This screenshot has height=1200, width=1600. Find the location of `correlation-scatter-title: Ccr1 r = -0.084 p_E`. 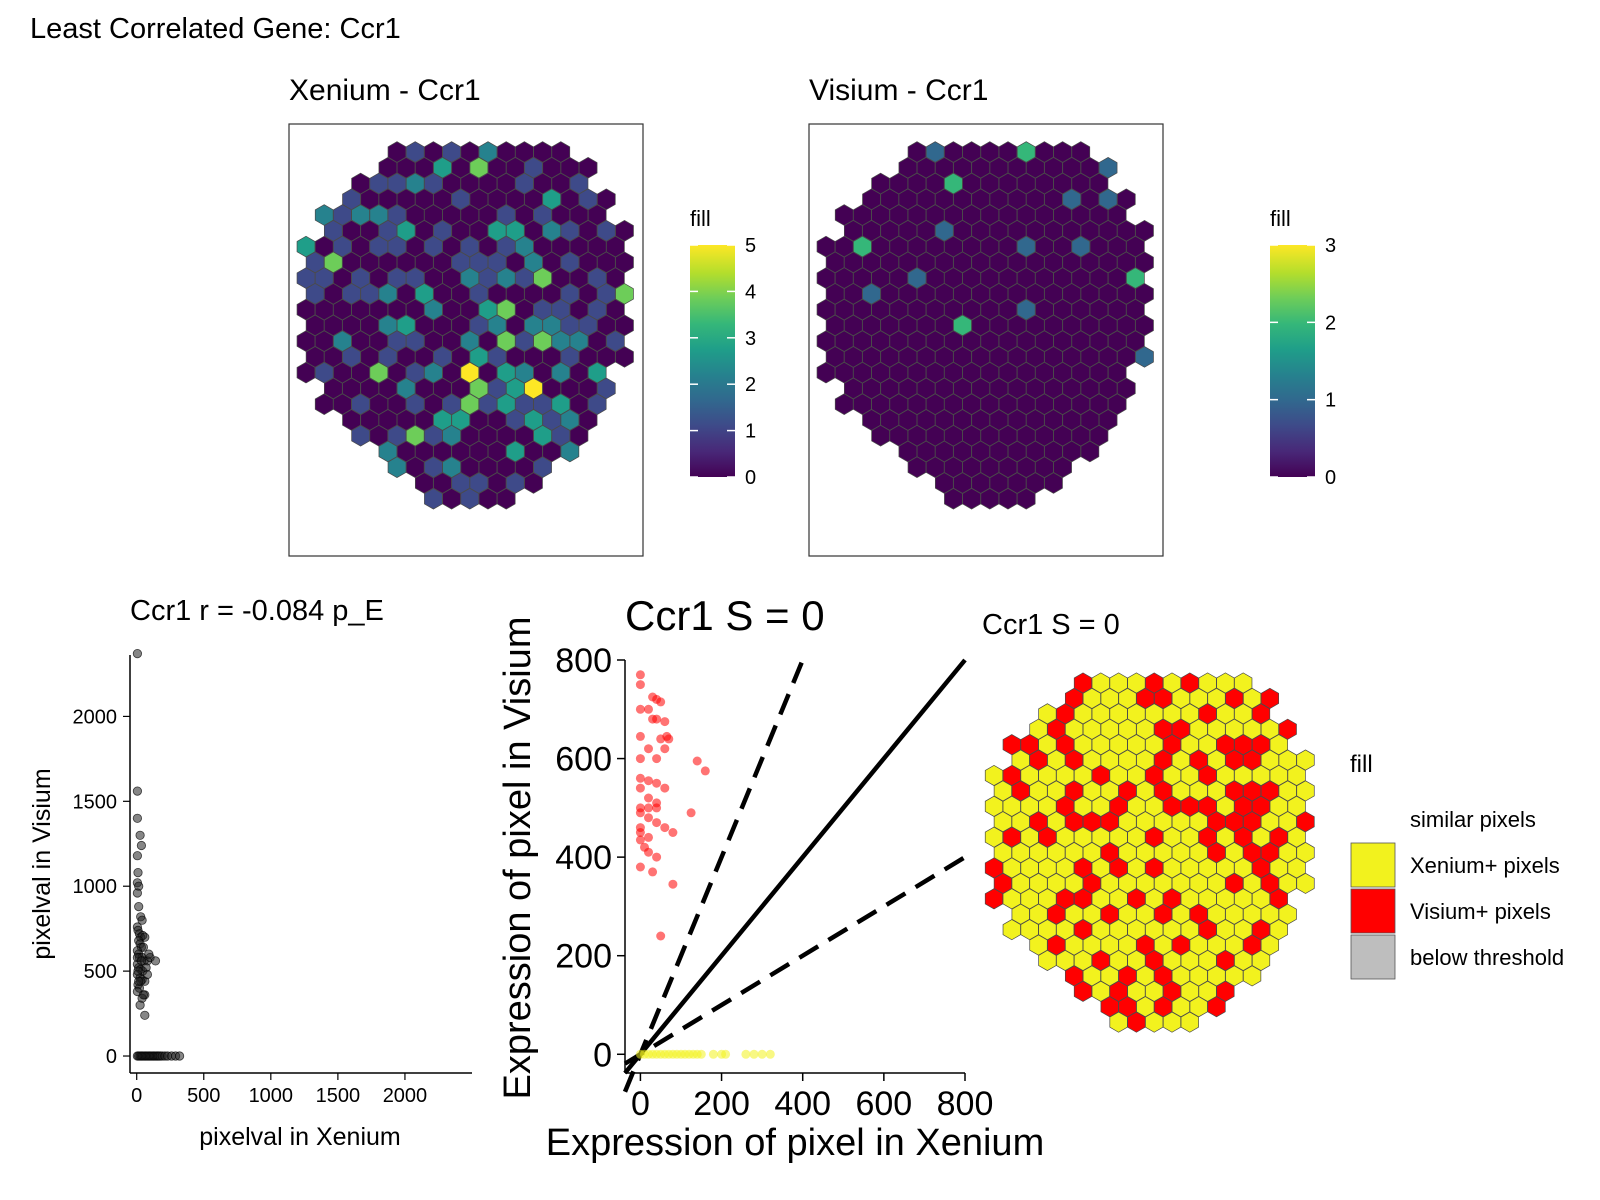

correlation-scatter-title: Ccr1 r = -0.084 p_E is located at coordinates (257, 611).